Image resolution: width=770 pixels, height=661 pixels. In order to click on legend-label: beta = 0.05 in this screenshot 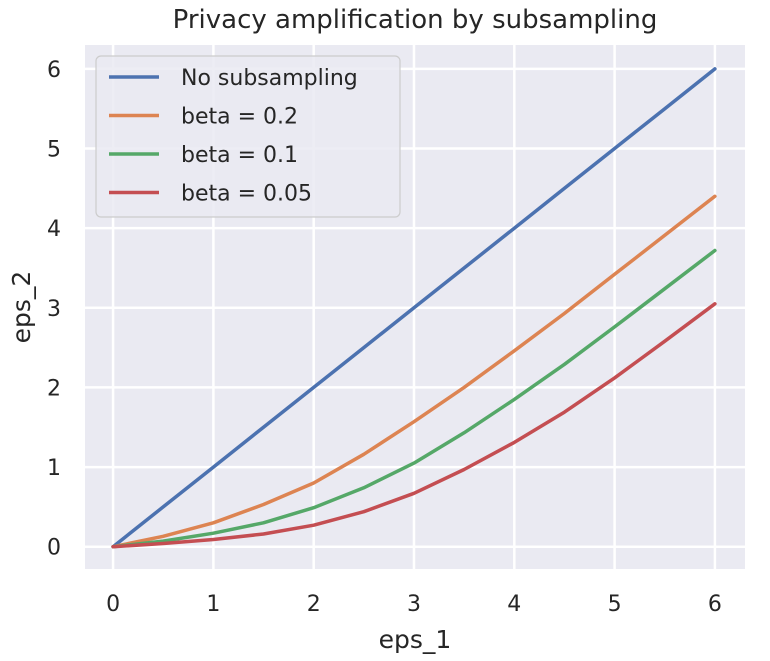, I will do `click(246, 194)`.